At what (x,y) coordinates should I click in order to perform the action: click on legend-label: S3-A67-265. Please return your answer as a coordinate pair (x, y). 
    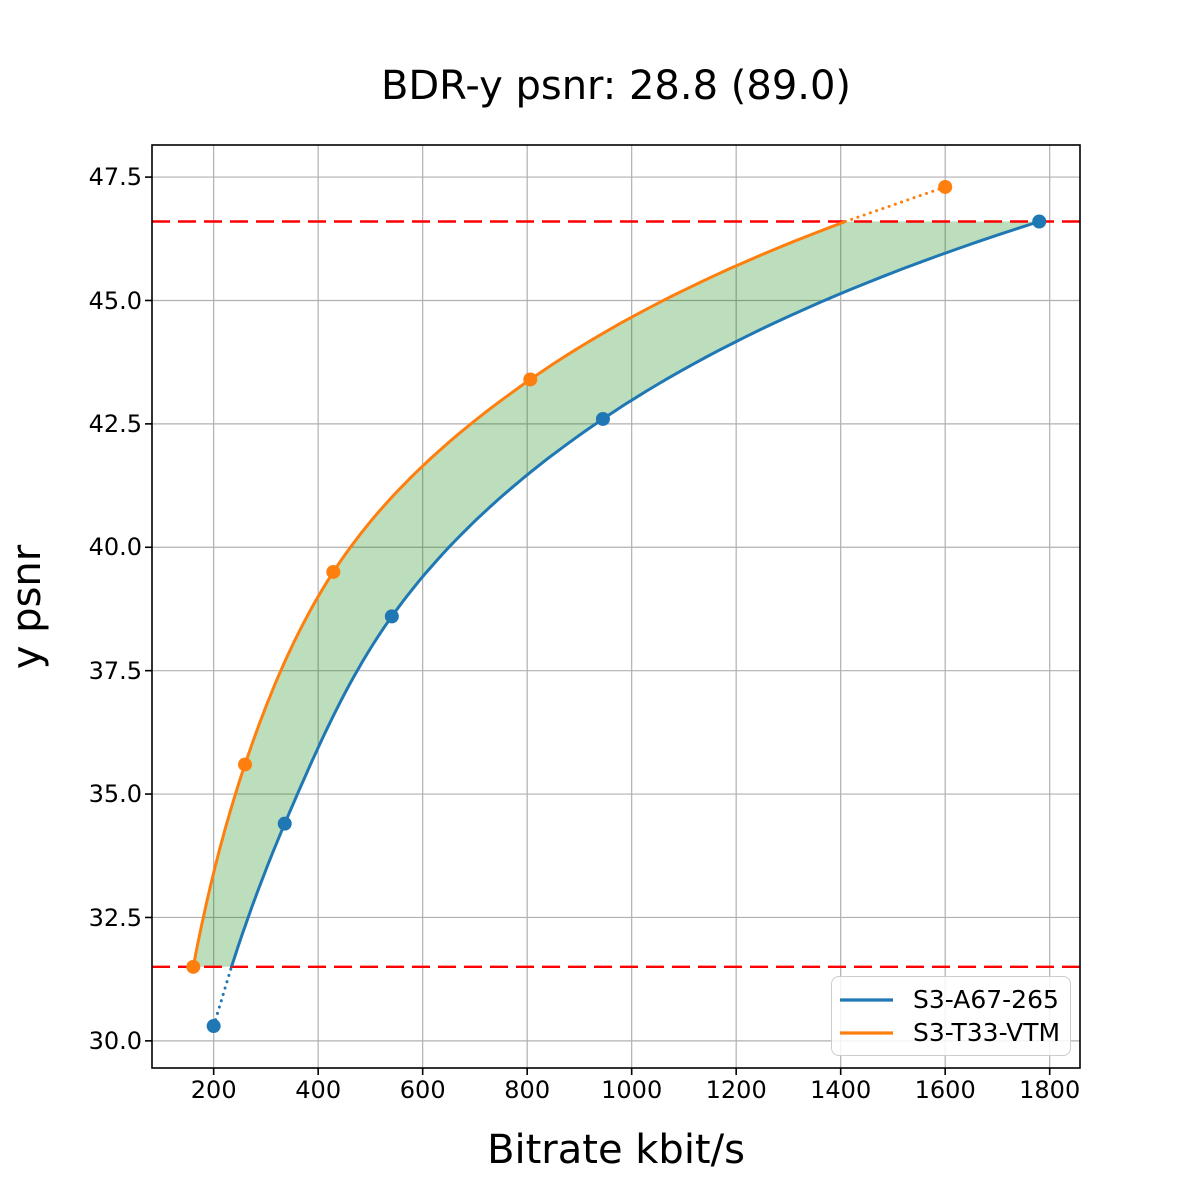
    Looking at the image, I should click on (986, 999).